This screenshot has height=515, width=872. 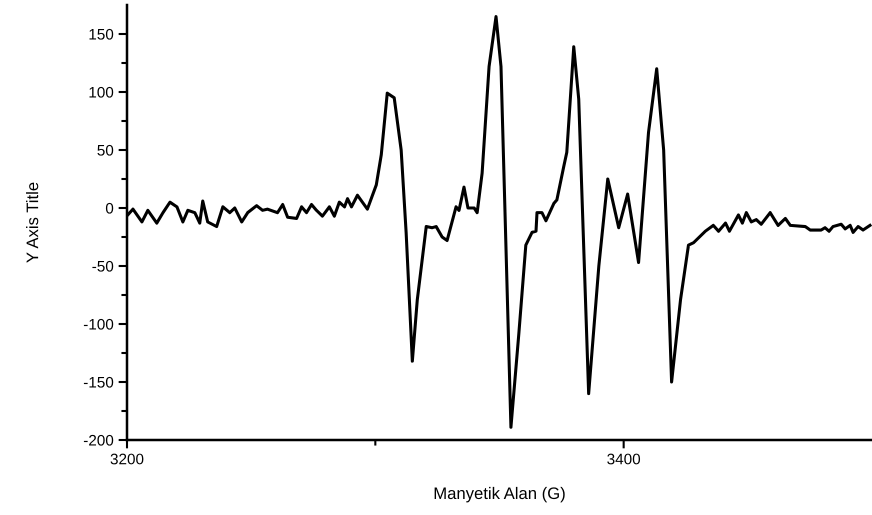 What do you see at coordinates (101, 92) in the screenshot?
I see `y-tick-label: 100` at bounding box center [101, 92].